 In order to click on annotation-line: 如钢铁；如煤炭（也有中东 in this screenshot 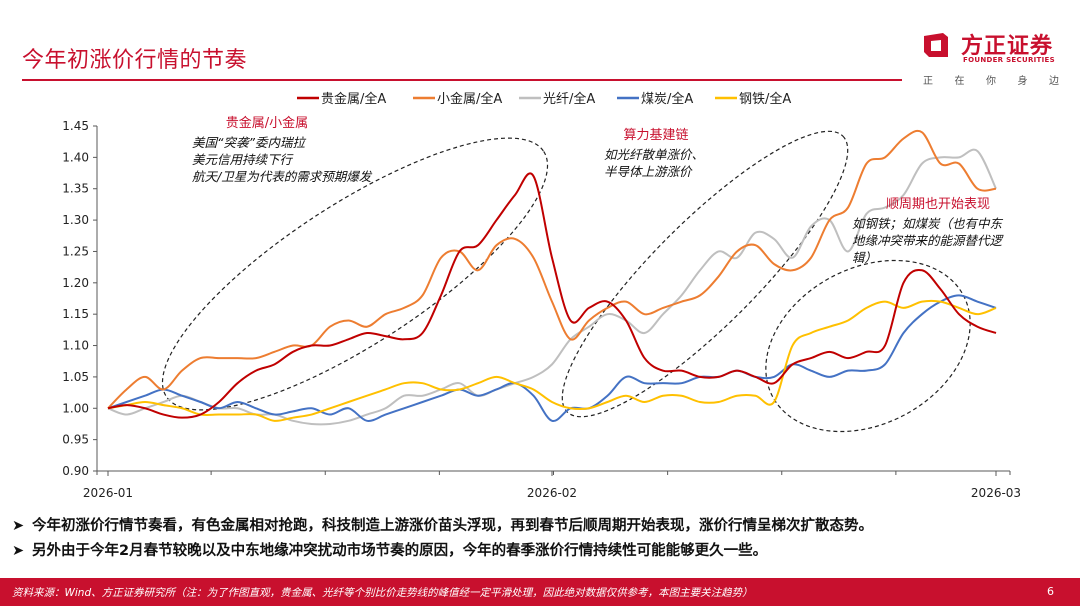, I will do `click(928, 223)`.